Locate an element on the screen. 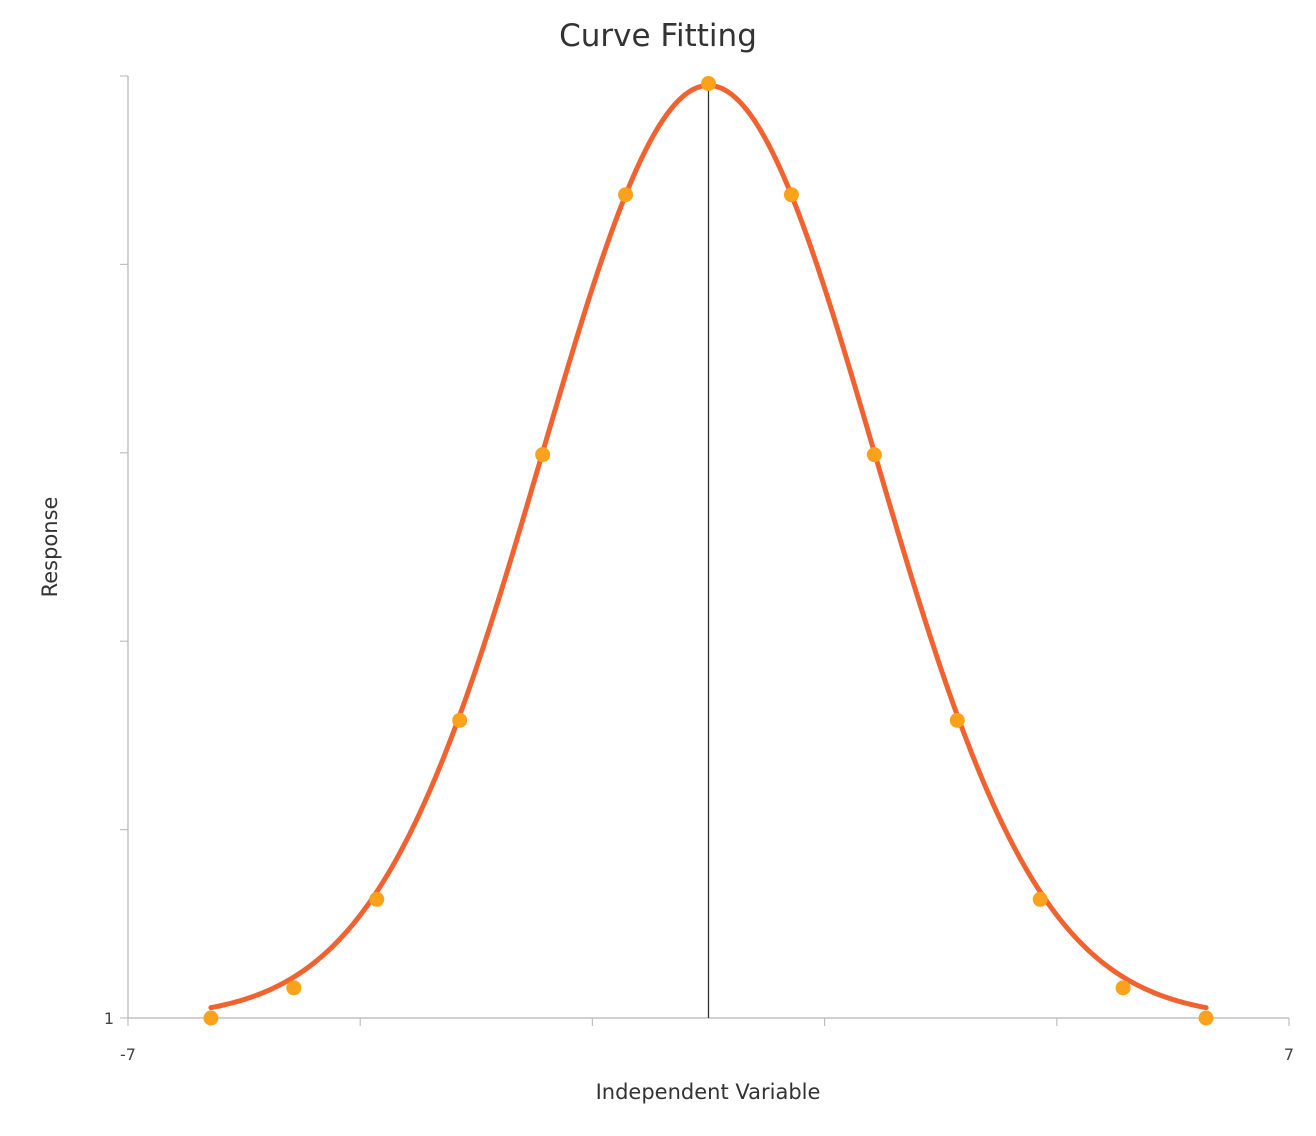 The width and height of the screenshot is (1316, 1136). y-tick-label-0: 1 is located at coordinates (109, 1018).